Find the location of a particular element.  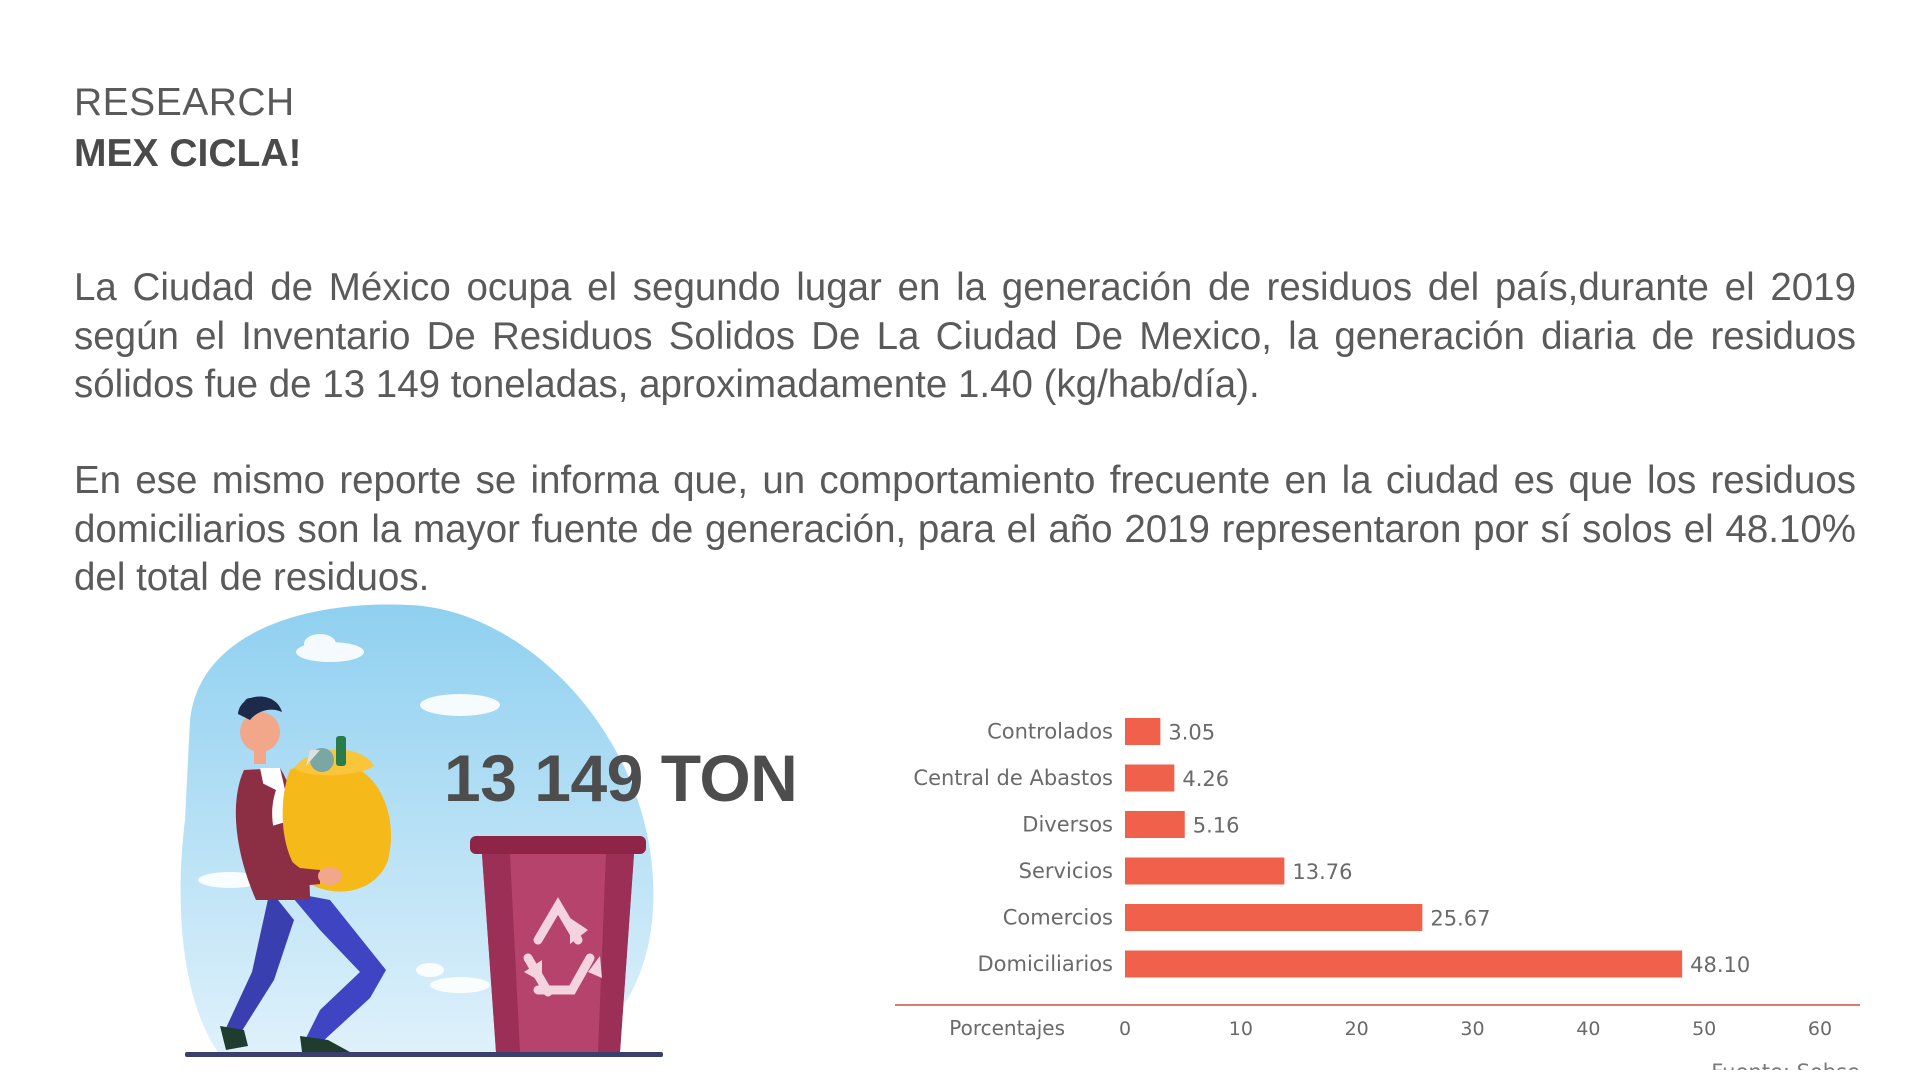

person-figure is located at coordinates (306, 874).